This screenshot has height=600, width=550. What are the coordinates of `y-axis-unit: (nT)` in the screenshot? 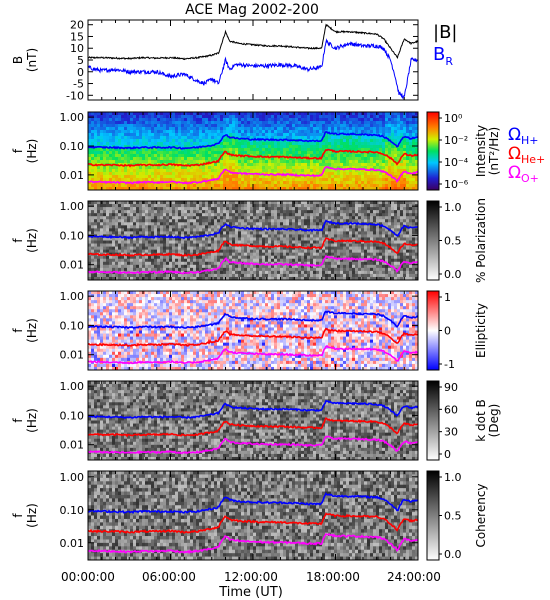 It's located at (32, 60).